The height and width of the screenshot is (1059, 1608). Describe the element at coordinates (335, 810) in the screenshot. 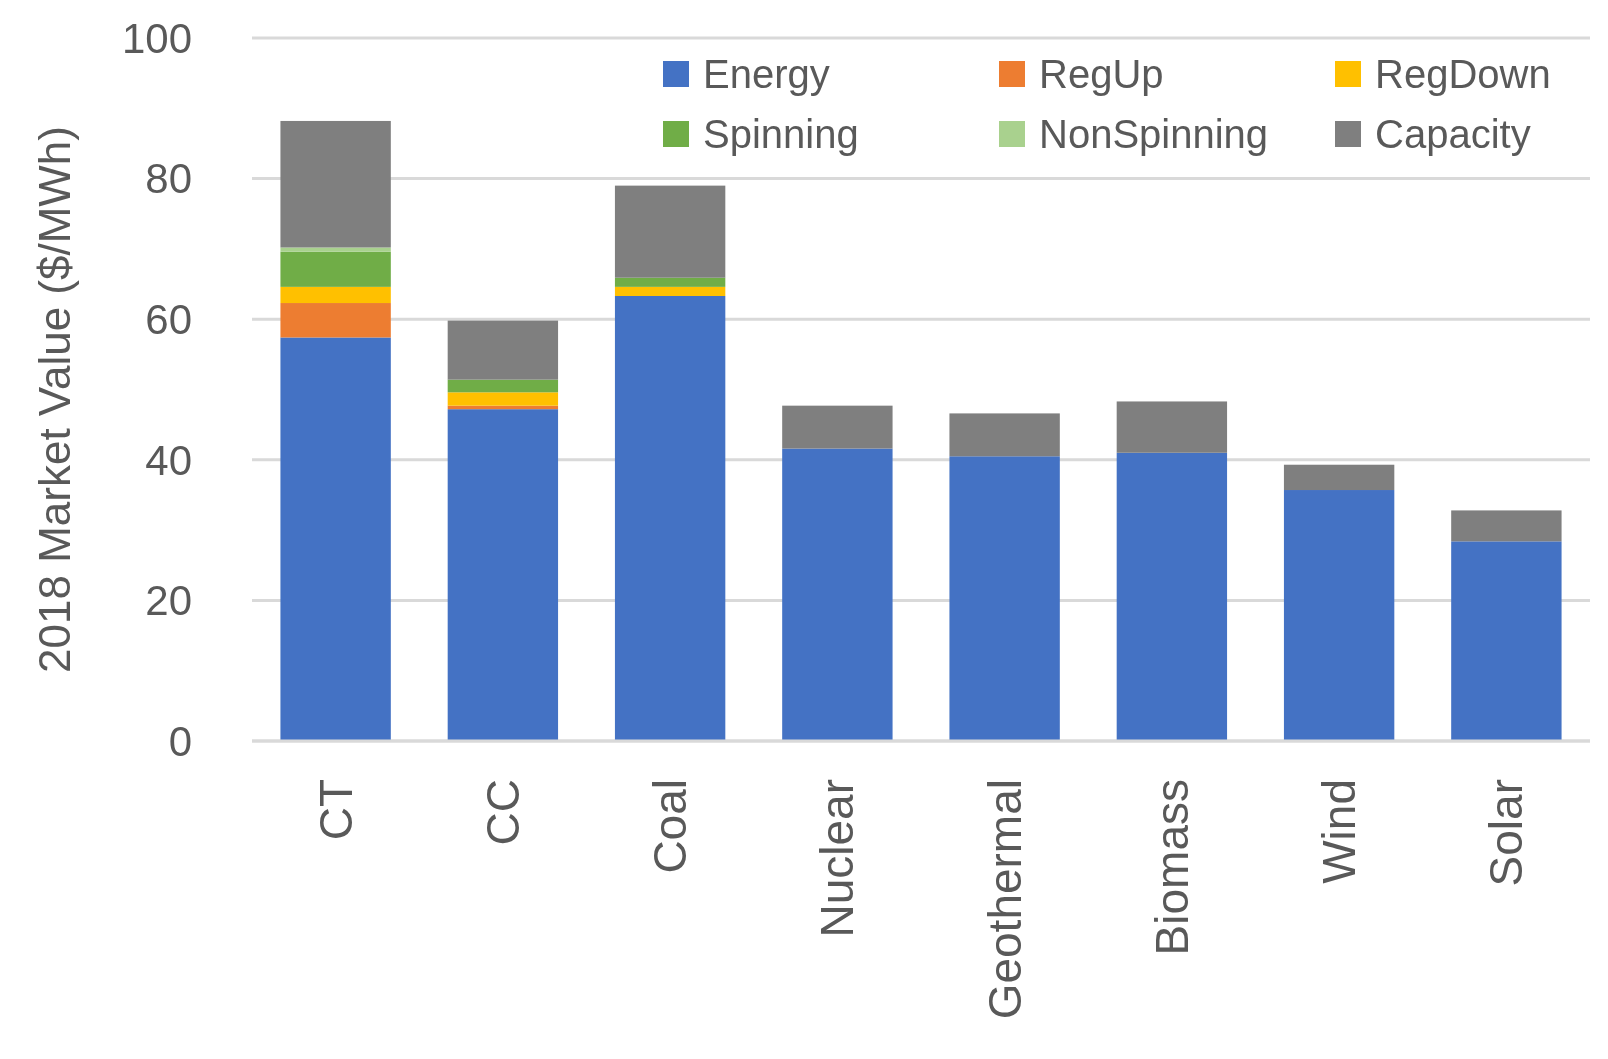

I see `x-tick-label: CT` at that location.